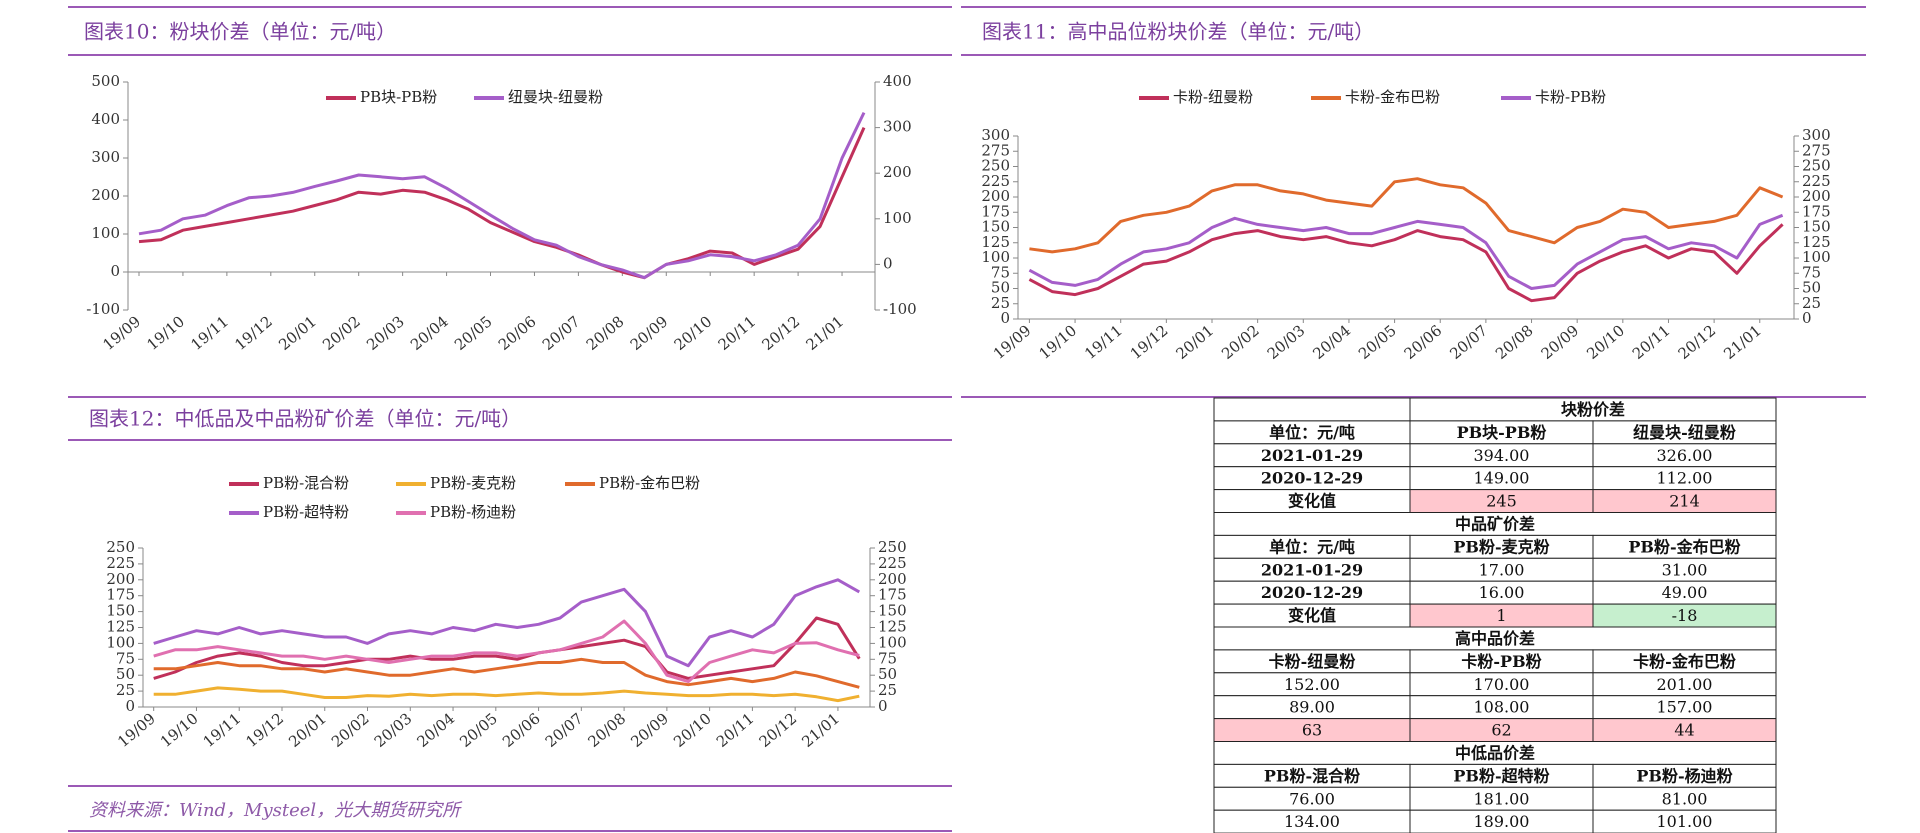 The width and height of the screenshot is (1920, 833). I want to click on table-cell-text: 49.00, so click(1685, 592).